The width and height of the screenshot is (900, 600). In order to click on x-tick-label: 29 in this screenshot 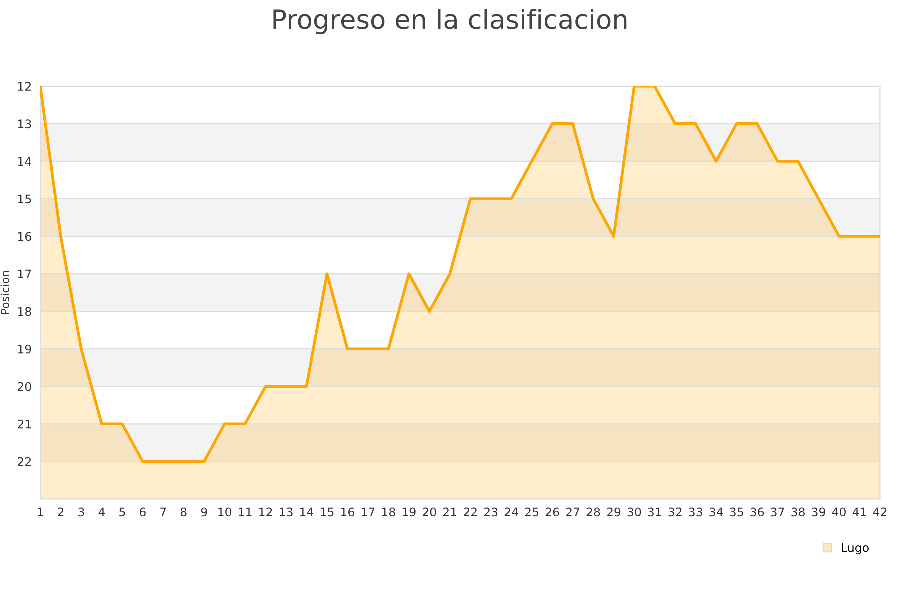, I will do `click(614, 512)`.